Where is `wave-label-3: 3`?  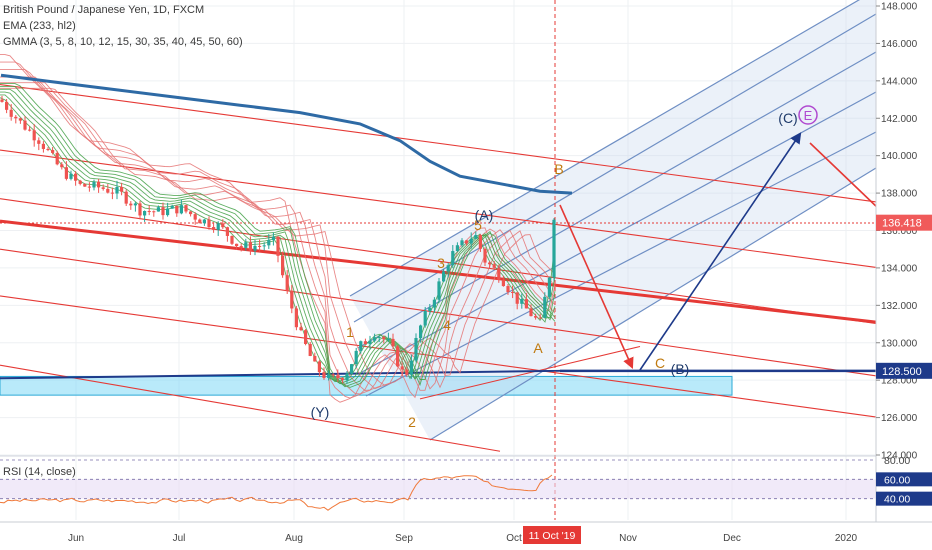
wave-label-3: 3 is located at coordinates (441, 263).